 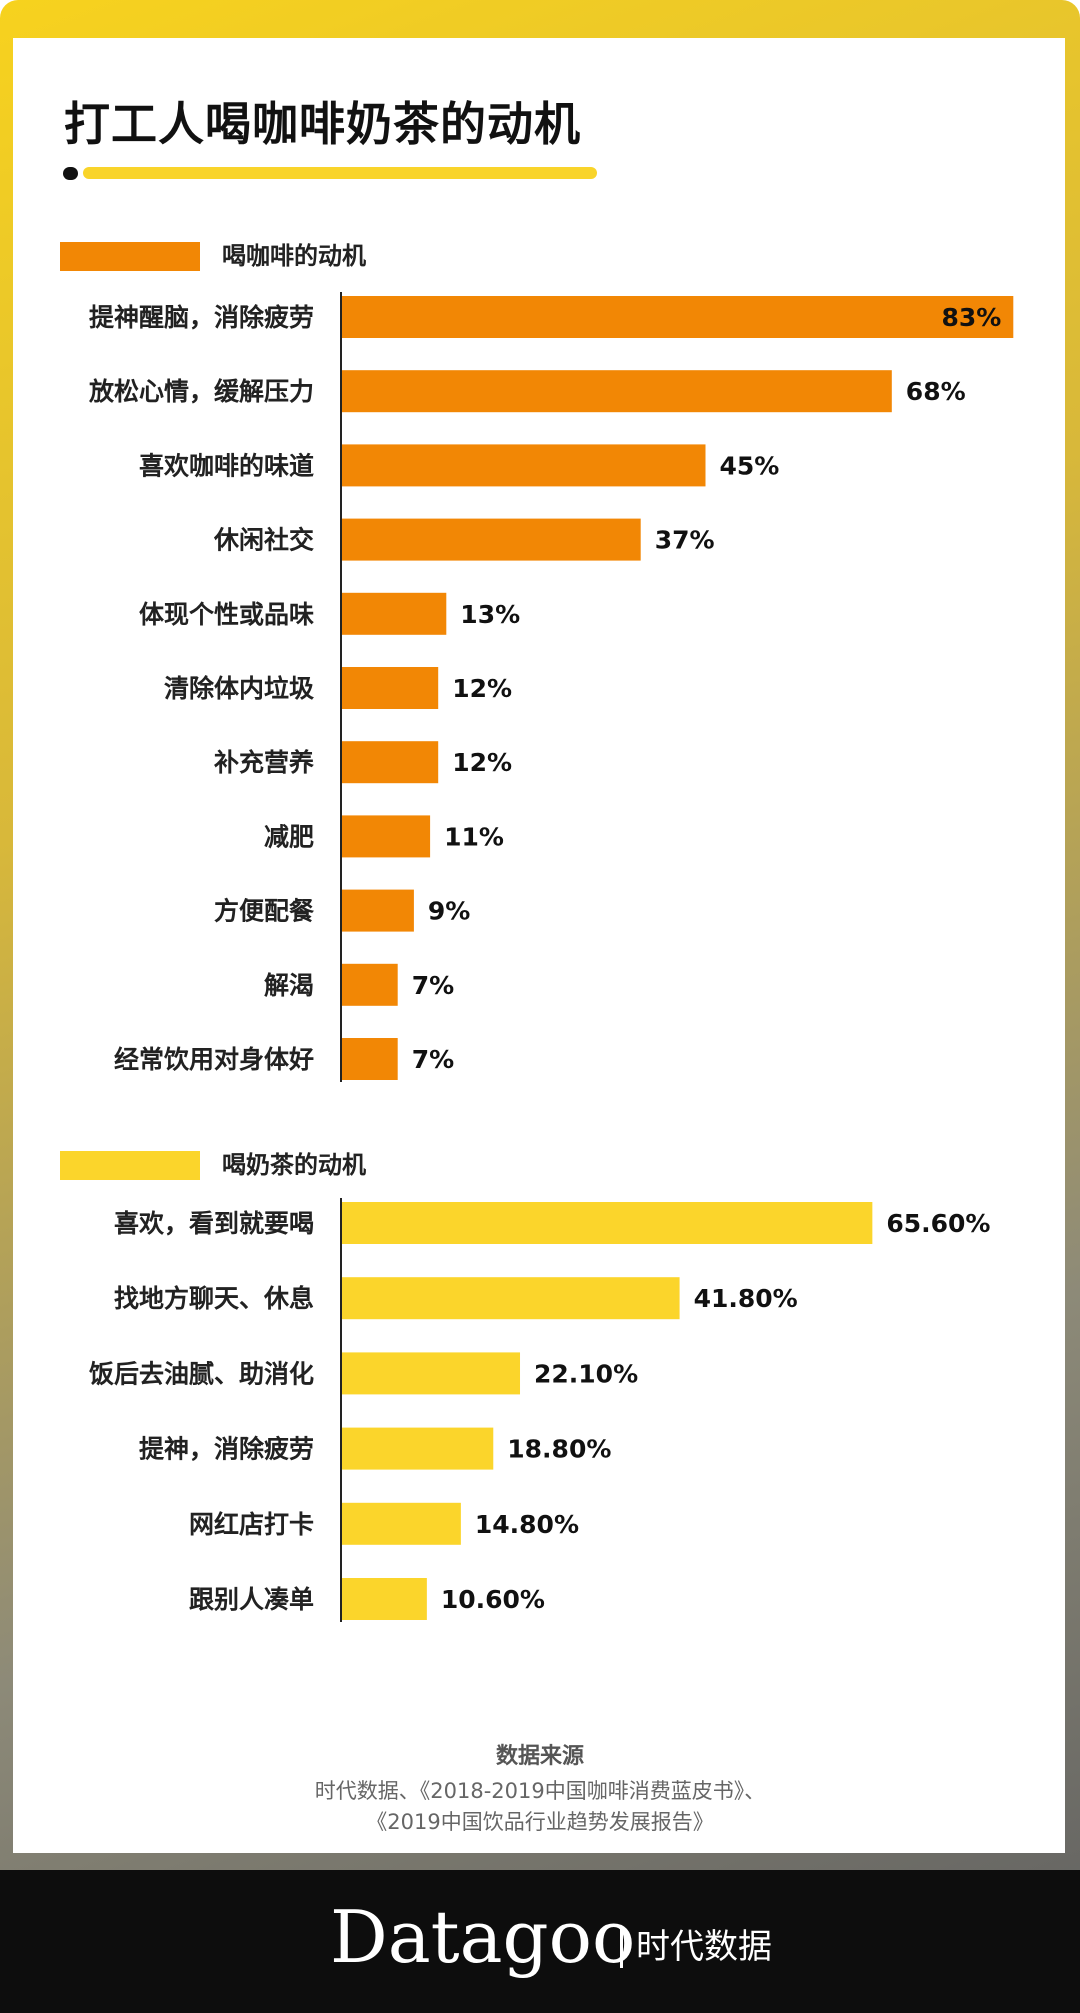 I want to click on coffee-category-label: 经常饮用对身体好, so click(x=214, y=1059).